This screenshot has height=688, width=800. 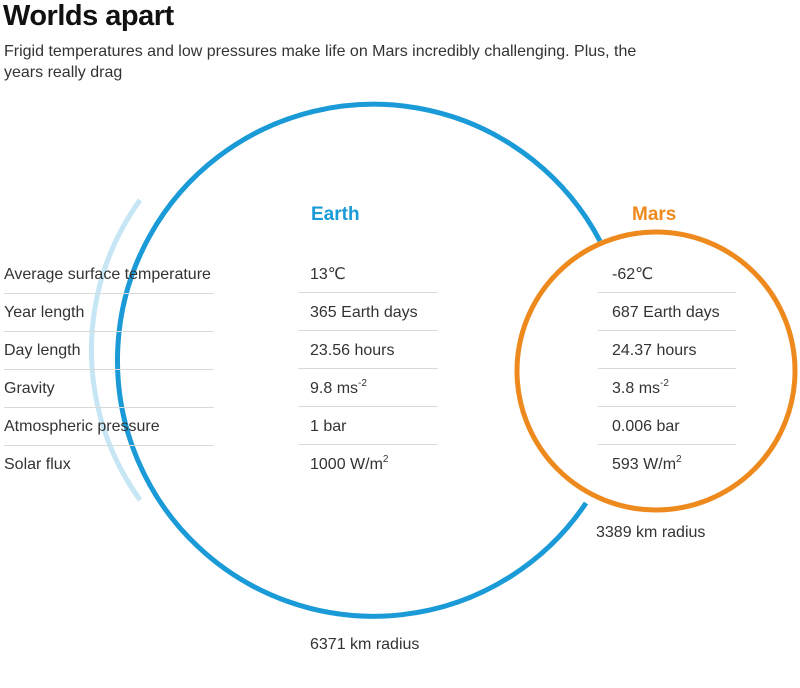 What do you see at coordinates (667, 312) in the screenshot?
I see `mars-value: 687 Earth days` at bounding box center [667, 312].